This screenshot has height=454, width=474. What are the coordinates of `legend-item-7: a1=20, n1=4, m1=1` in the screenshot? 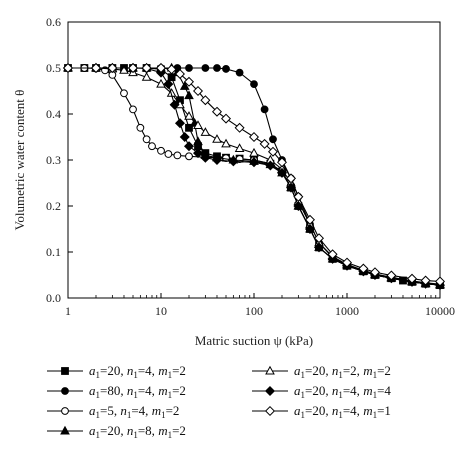 It's located at (321, 411).